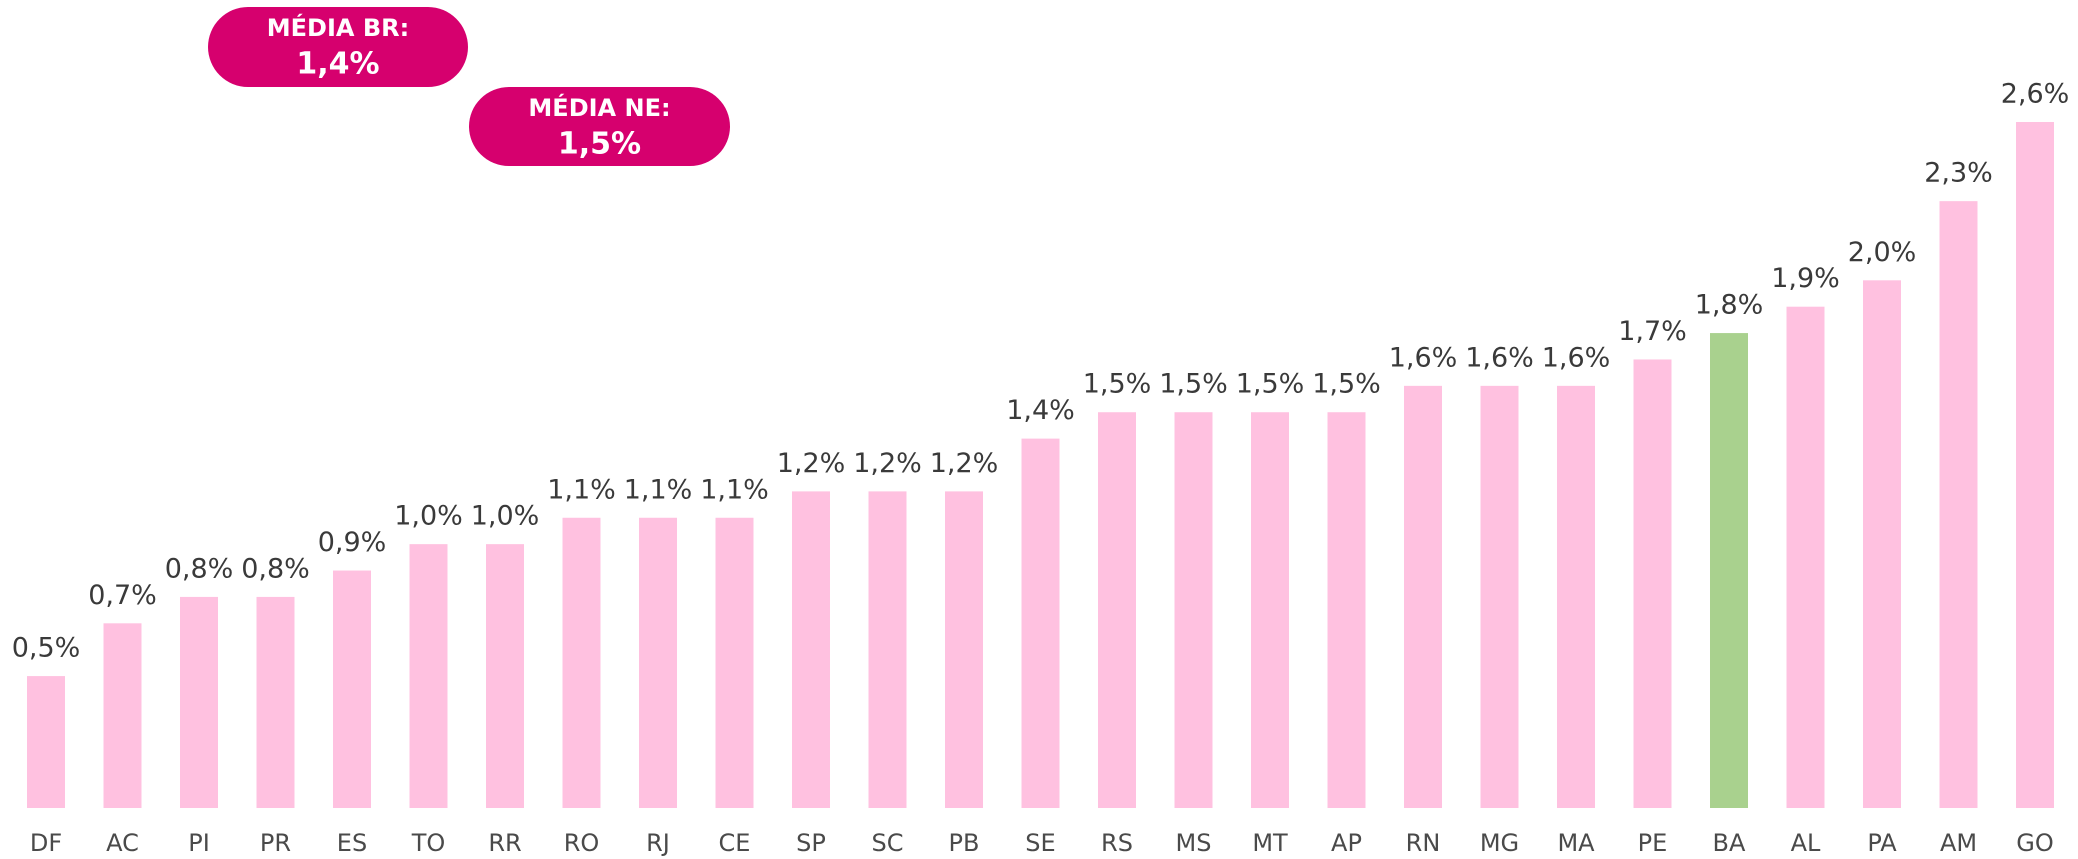 Image resolution: width=2078 pixels, height=859 pixels. I want to click on x-tick-label: DF, so click(46, 843).